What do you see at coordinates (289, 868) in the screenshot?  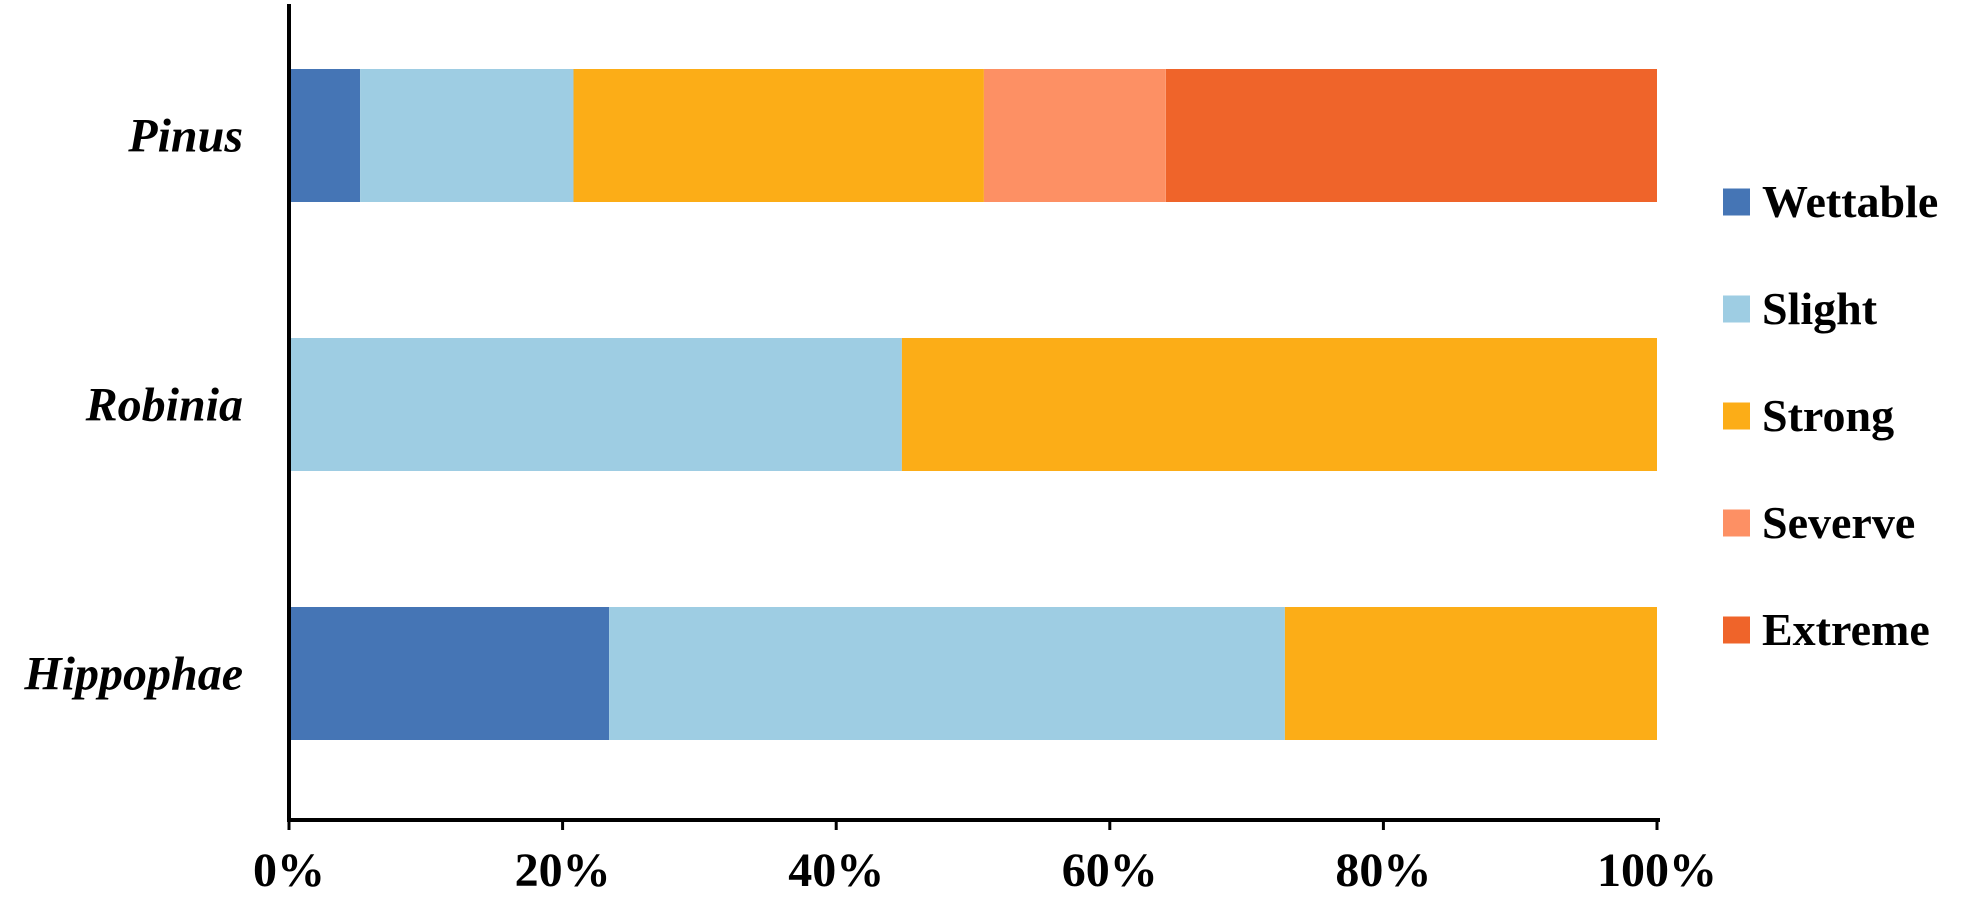 I see `x-tick-label: 0%` at bounding box center [289, 868].